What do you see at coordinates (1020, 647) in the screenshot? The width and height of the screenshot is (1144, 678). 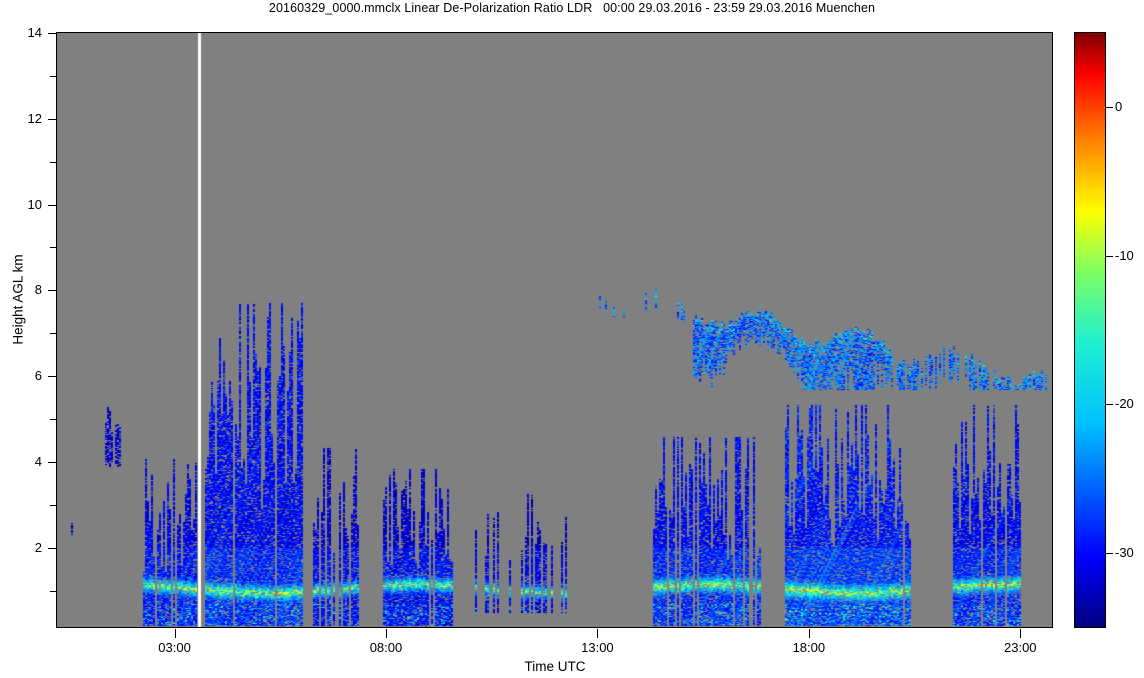 I see `x-tick-label: 23:00` at bounding box center [1020, 647].